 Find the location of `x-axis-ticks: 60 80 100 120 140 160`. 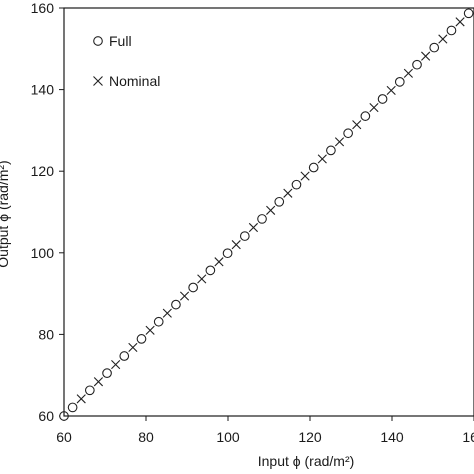

x-axis-ticks: 60 80 100 120 140 160 is located at coordinates (265, 430).